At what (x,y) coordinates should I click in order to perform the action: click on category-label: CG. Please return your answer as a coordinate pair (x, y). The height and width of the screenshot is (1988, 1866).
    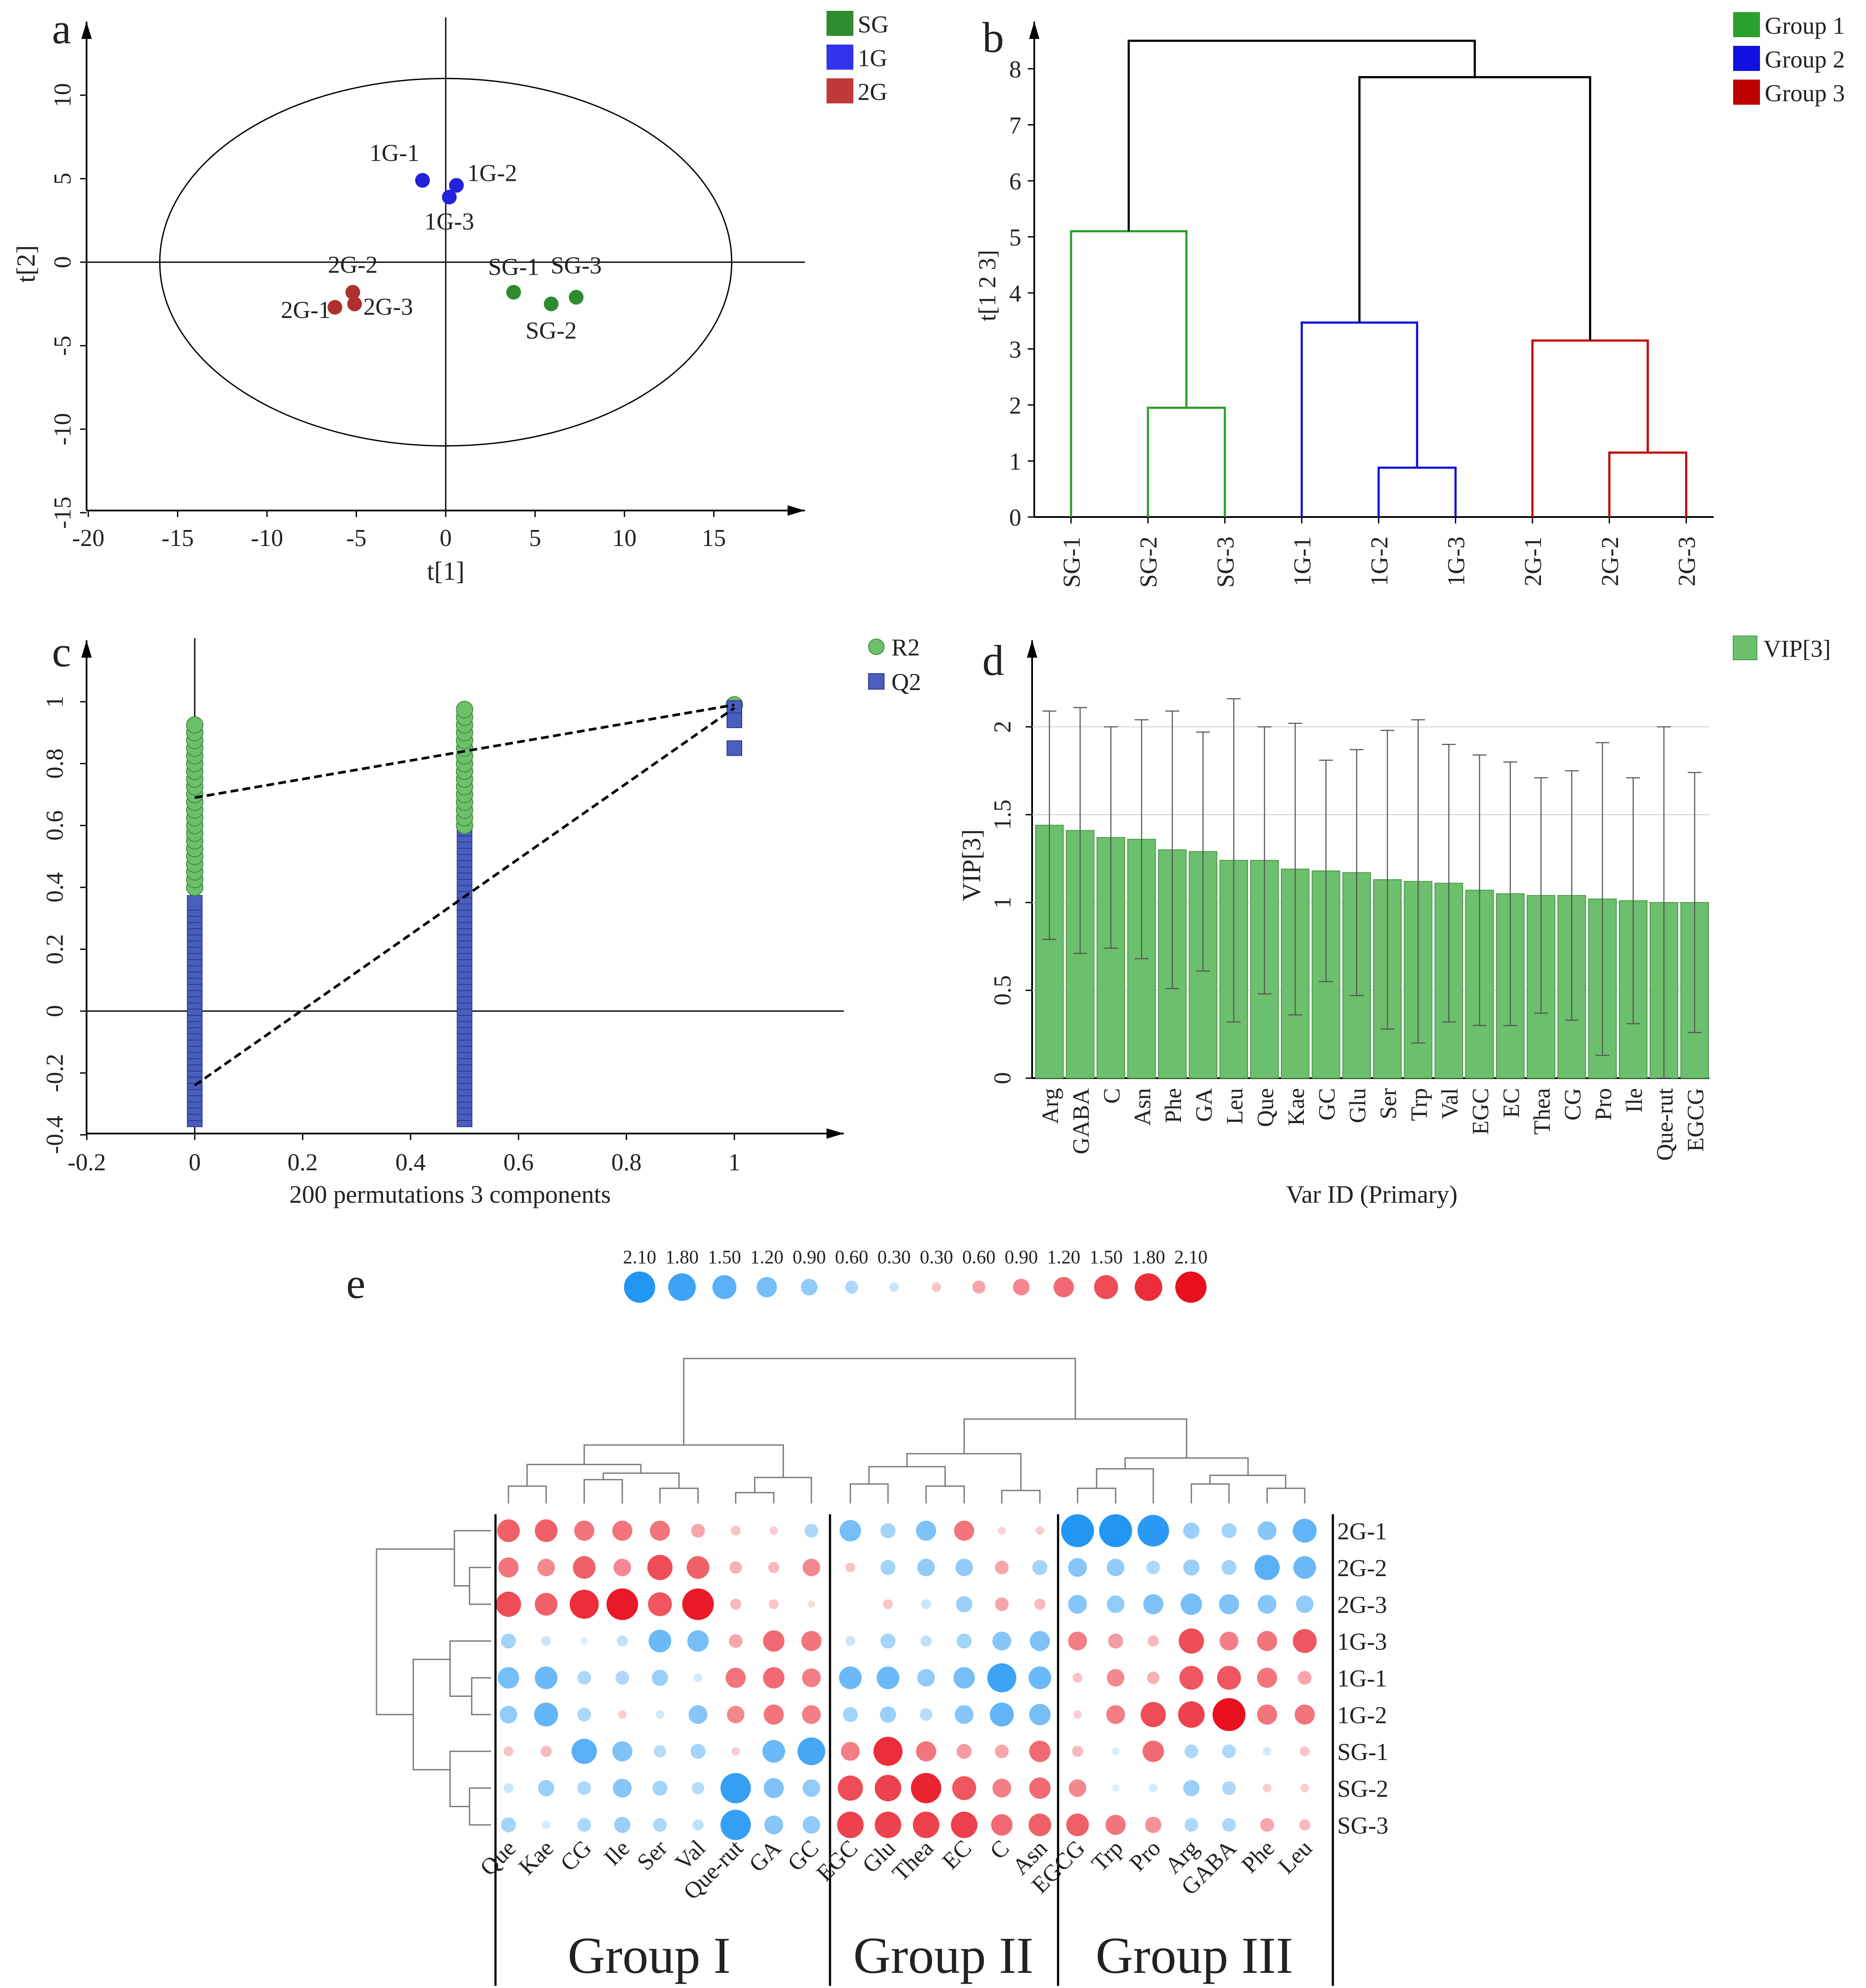
    Looking at the image, I should click on (1573, 1104).